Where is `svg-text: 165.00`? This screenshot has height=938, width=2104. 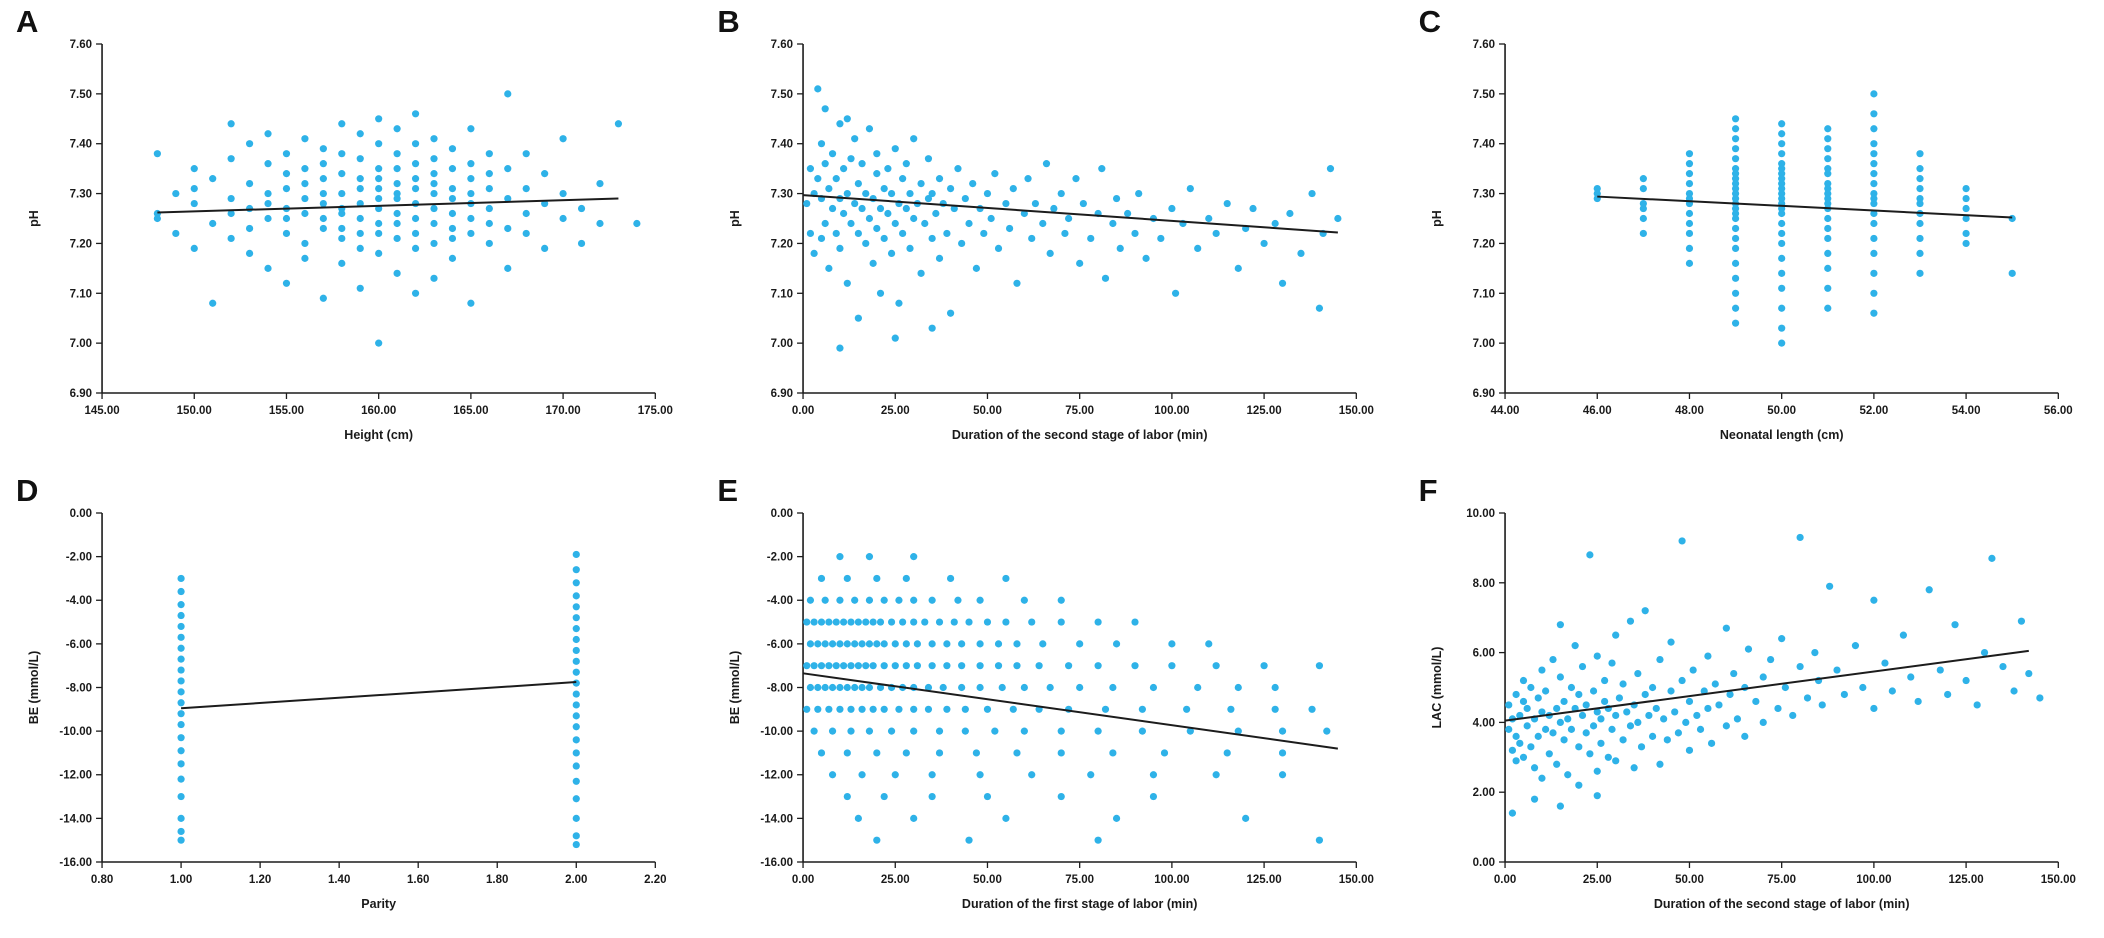
svg-text: 165.00 is located at coordinates (470, 411).